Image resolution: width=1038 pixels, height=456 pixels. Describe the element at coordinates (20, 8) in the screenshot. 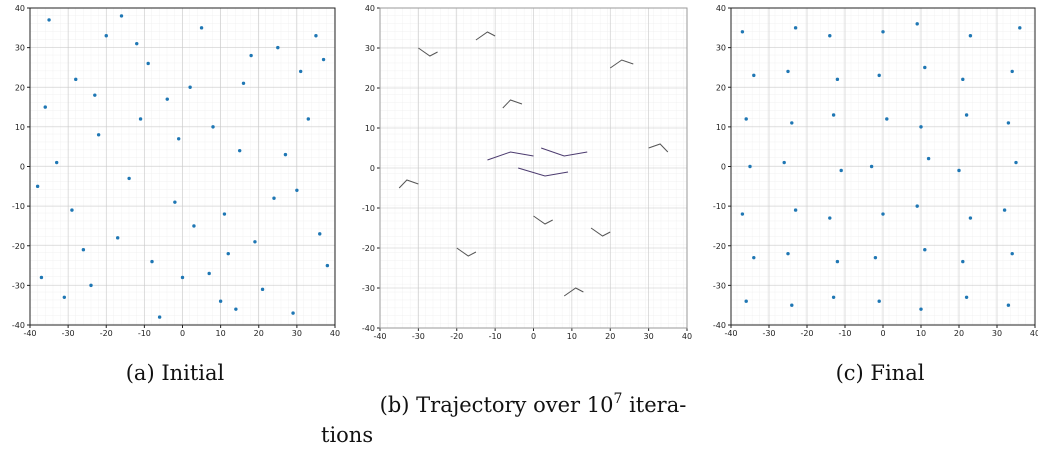

I see `y-tick-label: 40` at that location.